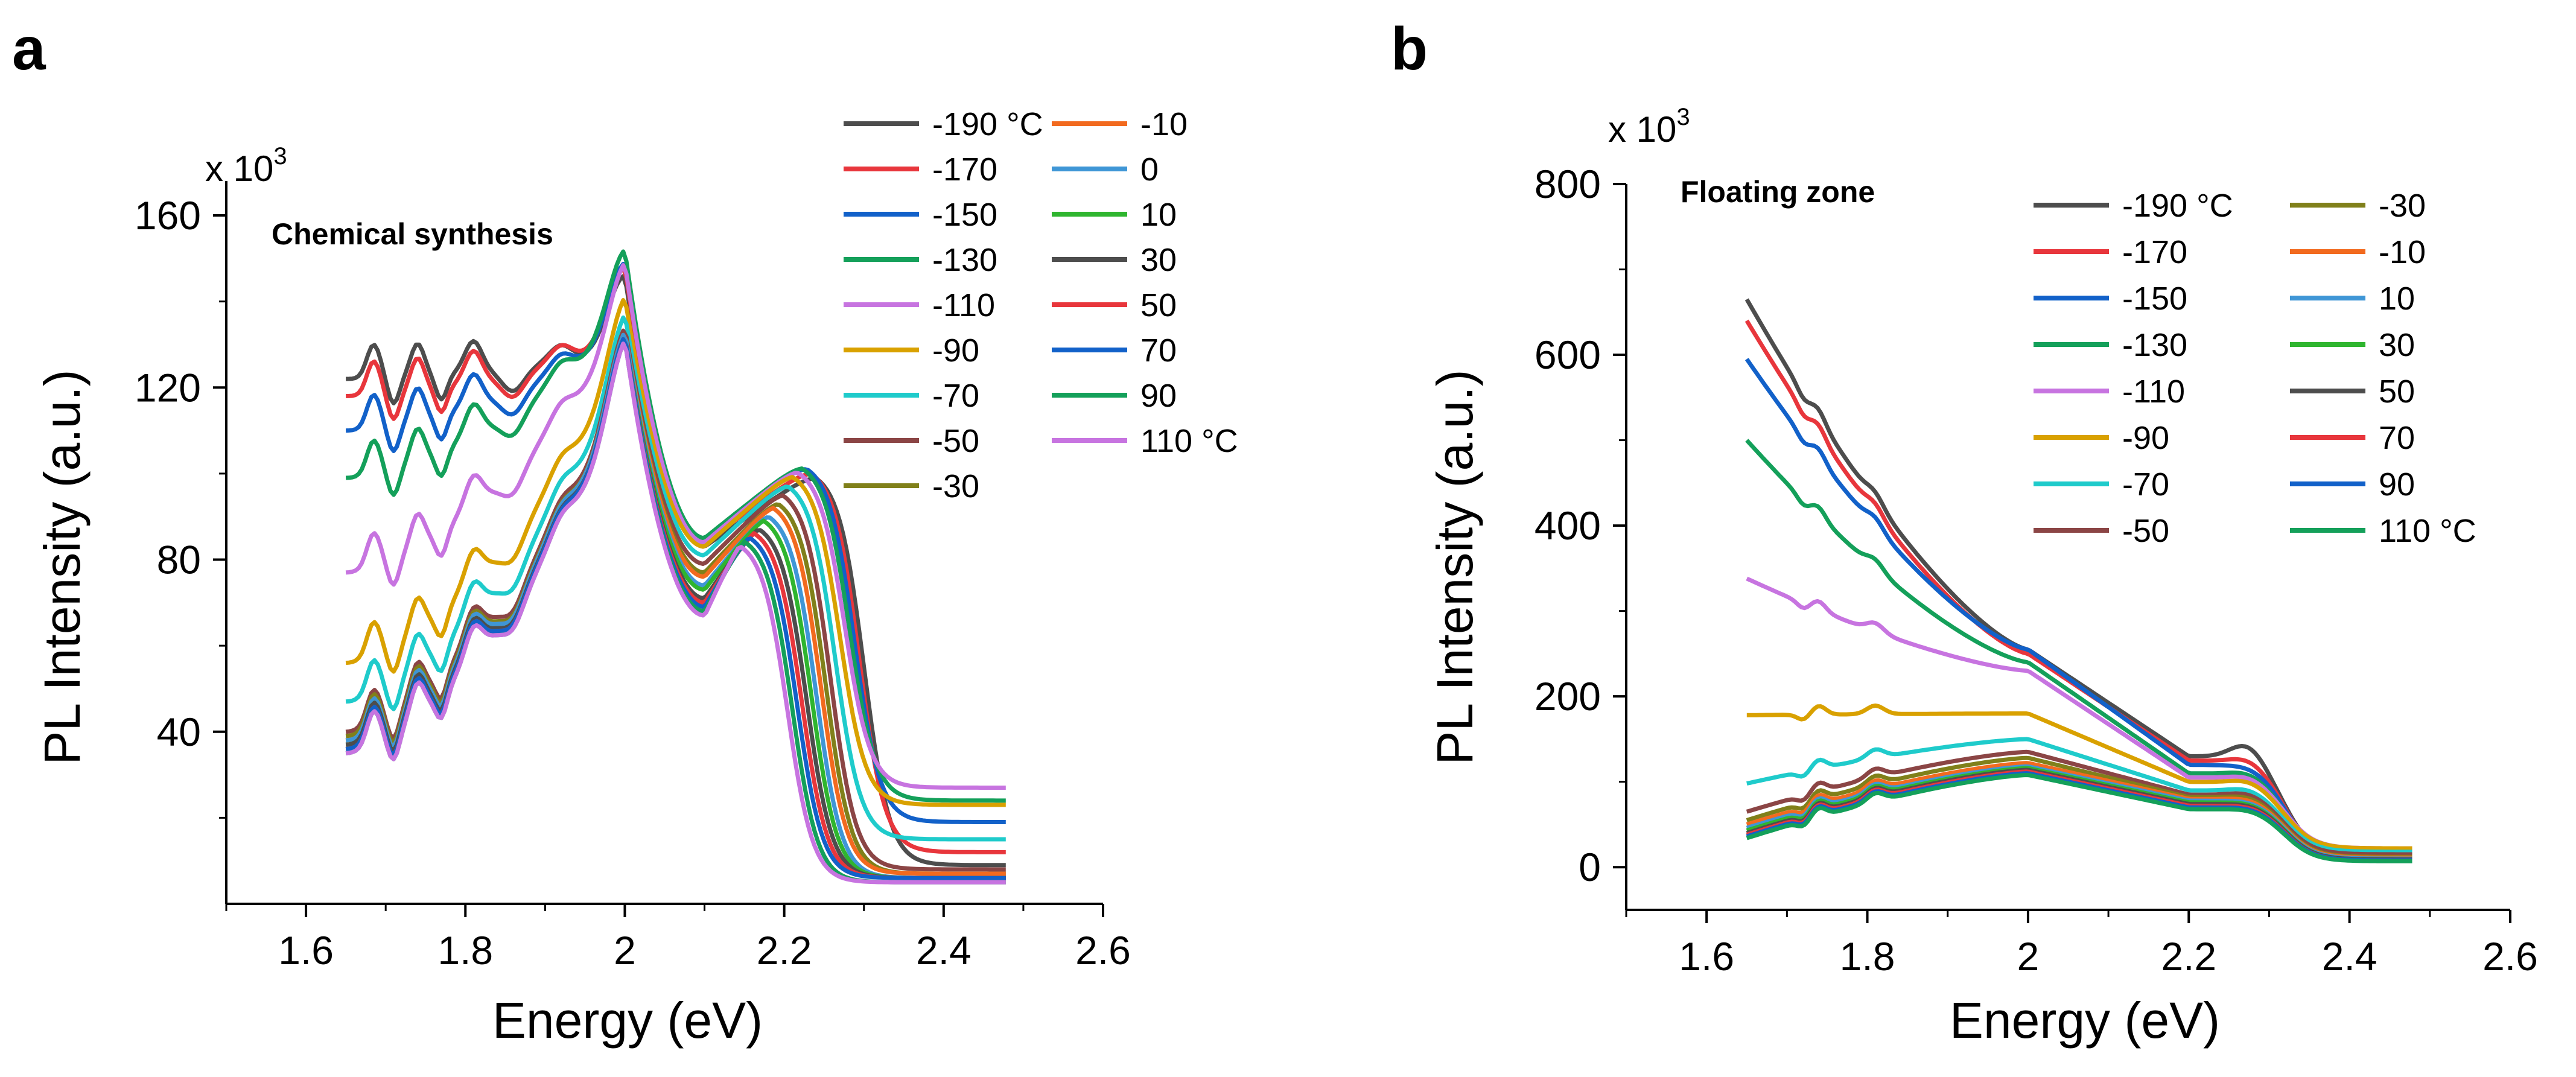 The width and height of the screenshot is (2576, 1077). I want to click on panel-a-x-tick-label: 2, so click(625, 950).